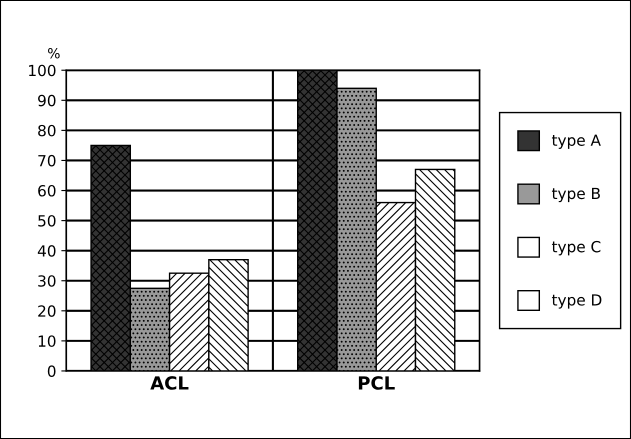 Image resolution: width=631 pixels, height=439 pixels. Describe the element at coordinates (376, 383) in the screenshot. I see `x-tick-label: PCL` at that location.